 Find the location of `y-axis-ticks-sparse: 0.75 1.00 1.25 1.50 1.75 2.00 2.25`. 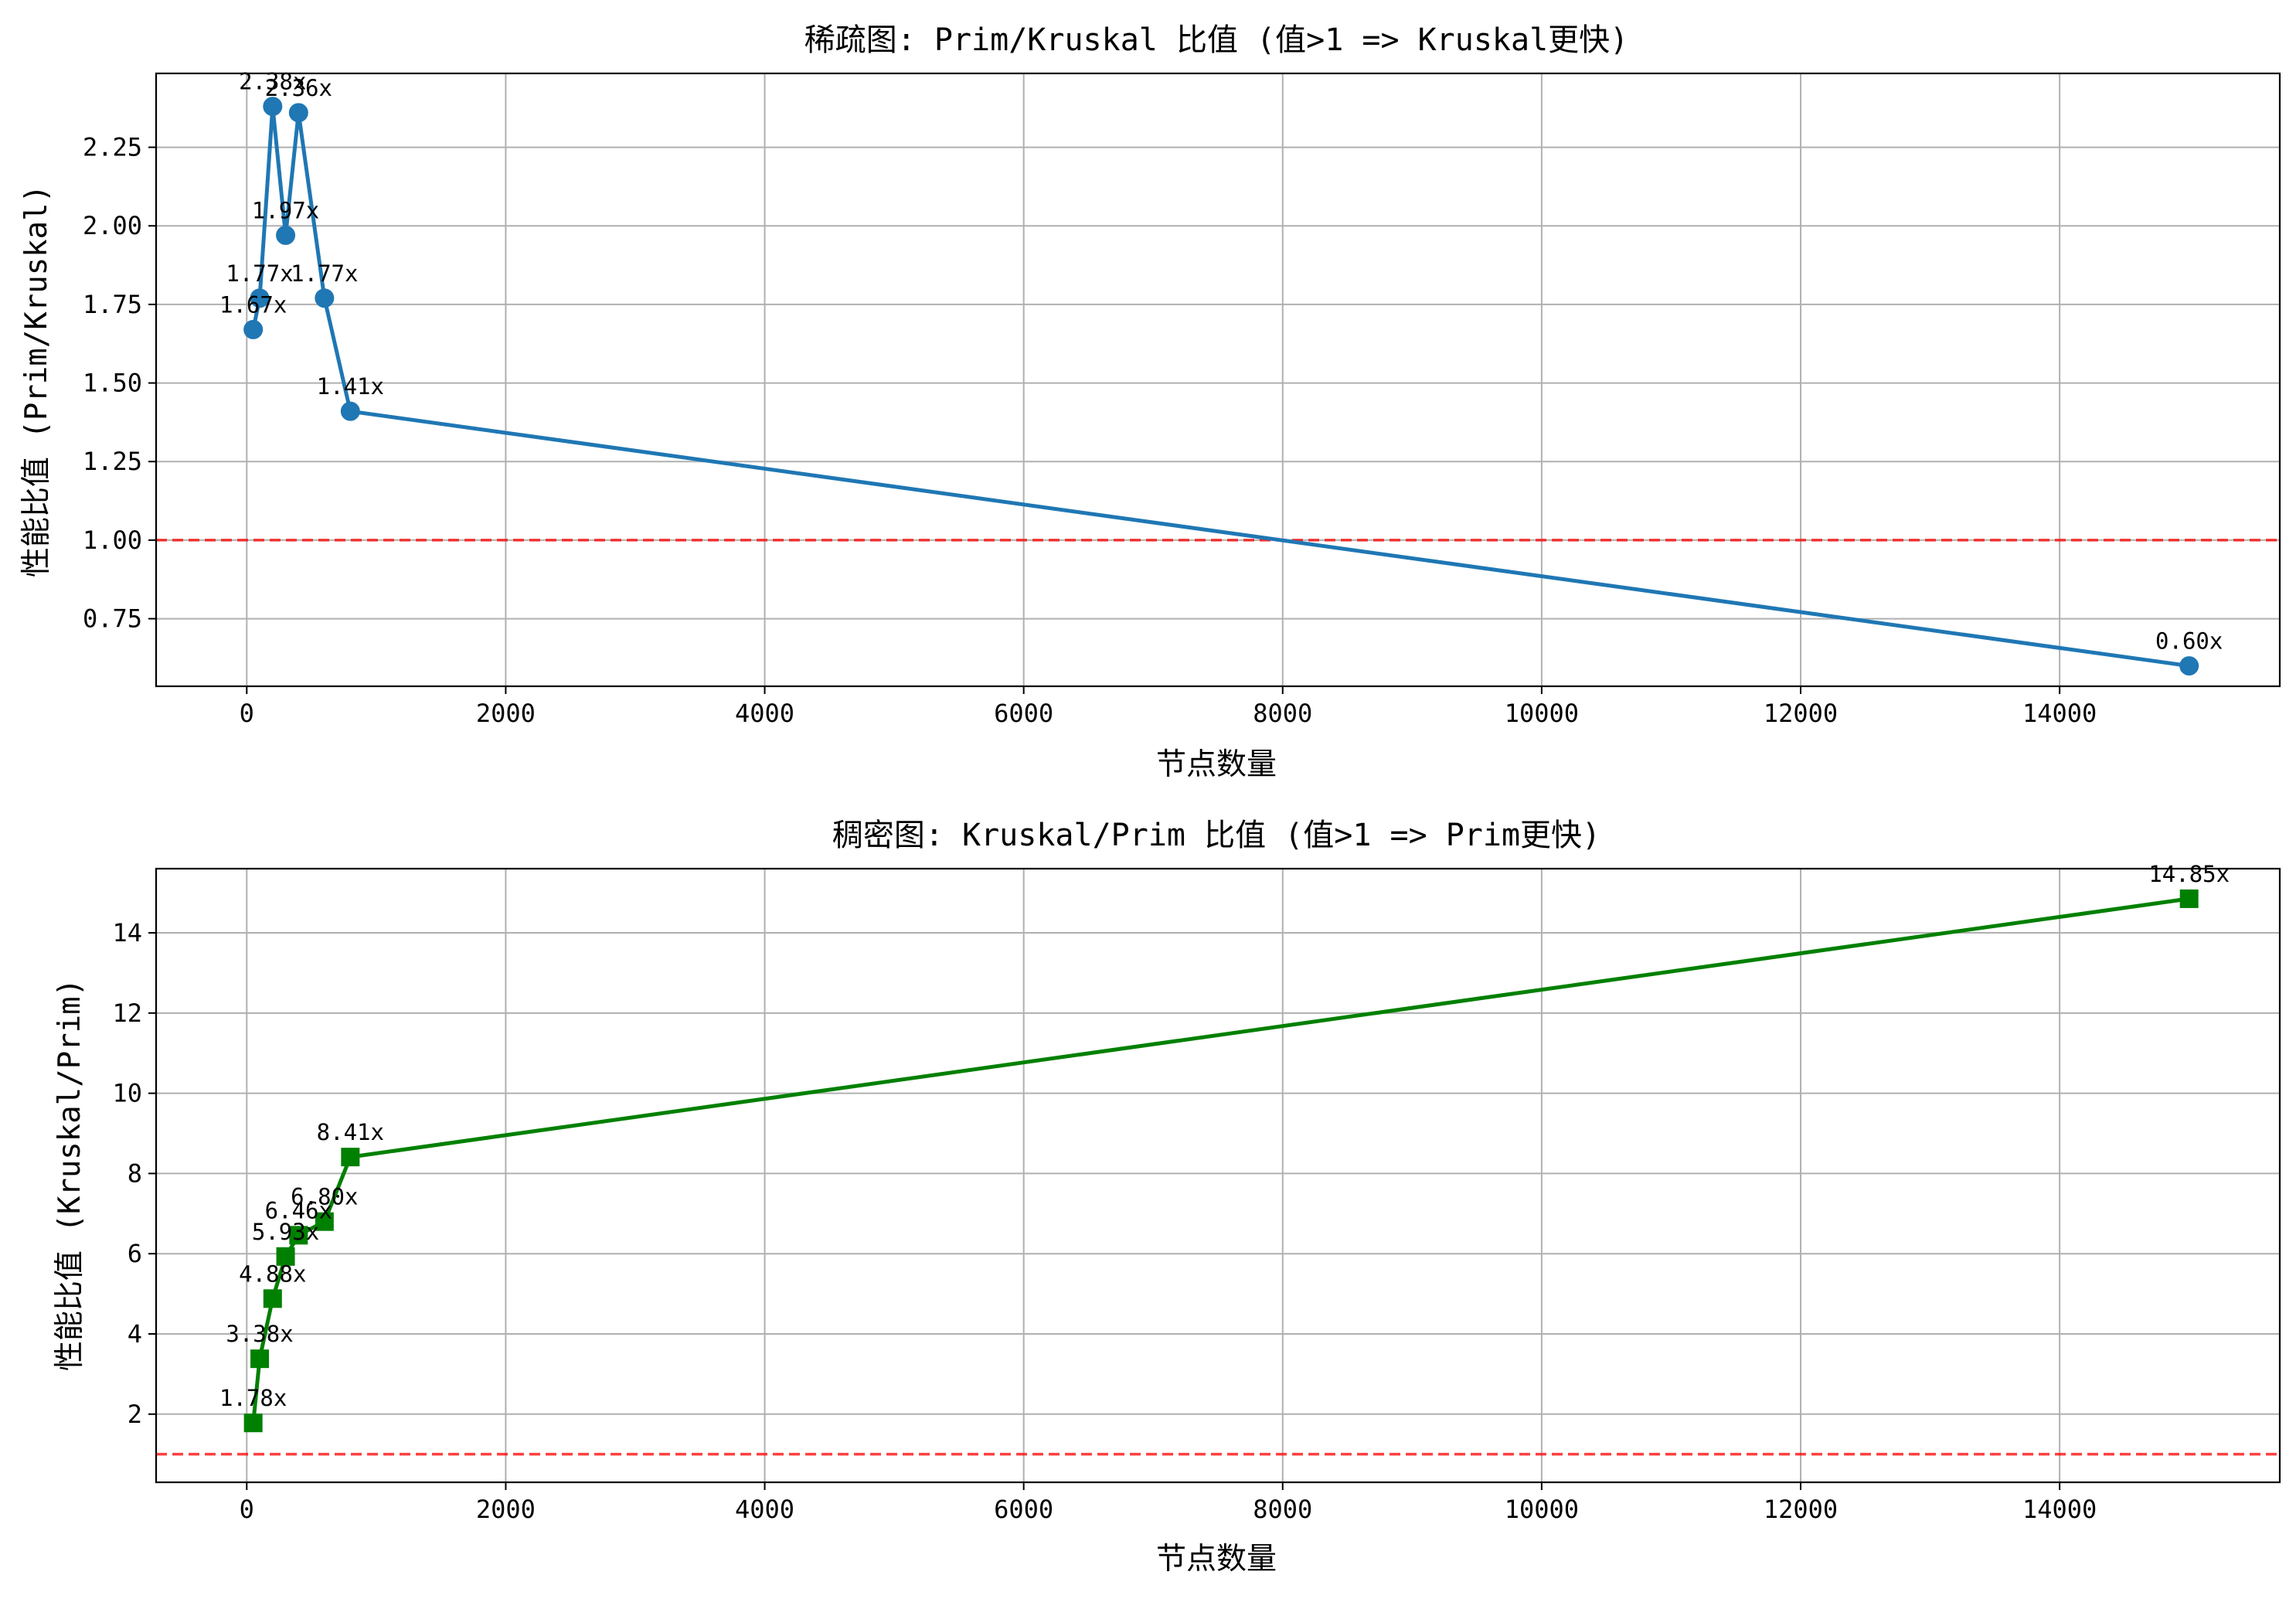

y-axis-ticks-sparse: 0.75 1.00 1.25 1.50 1.75 2.00 2.25 is located at coordinates (120, 383).